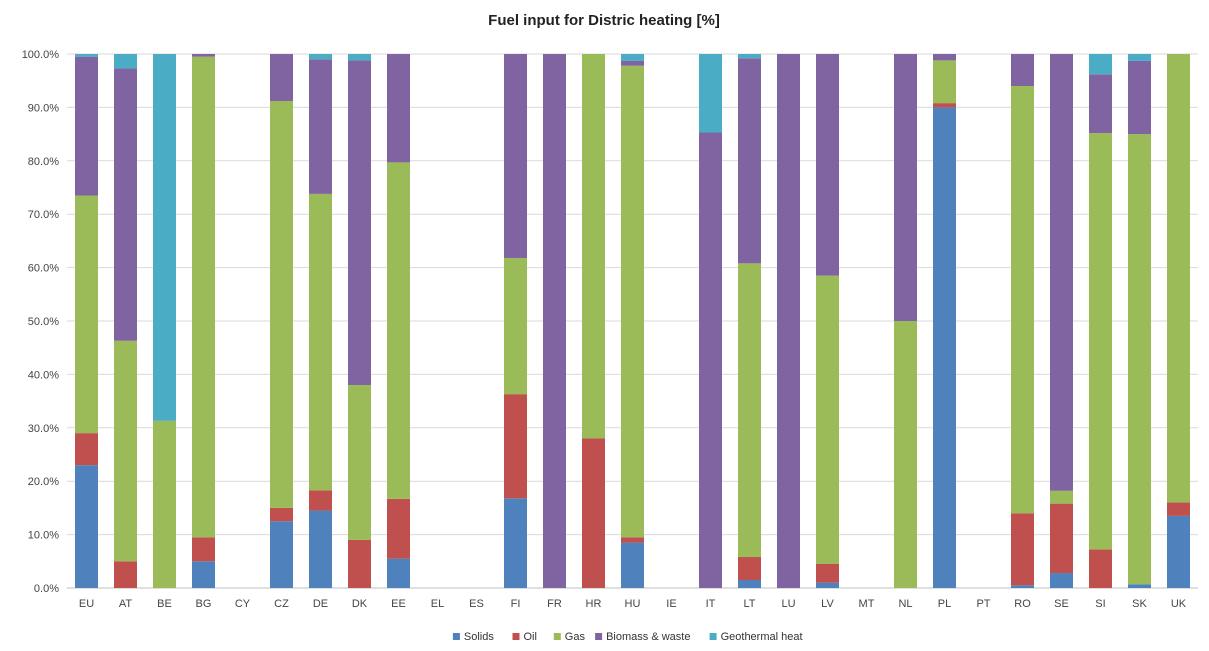  What do you see at coordinates (648, 637) in the screenshot?
I see `legend-label: Biomass & waste` at bounding box center [648, 637].